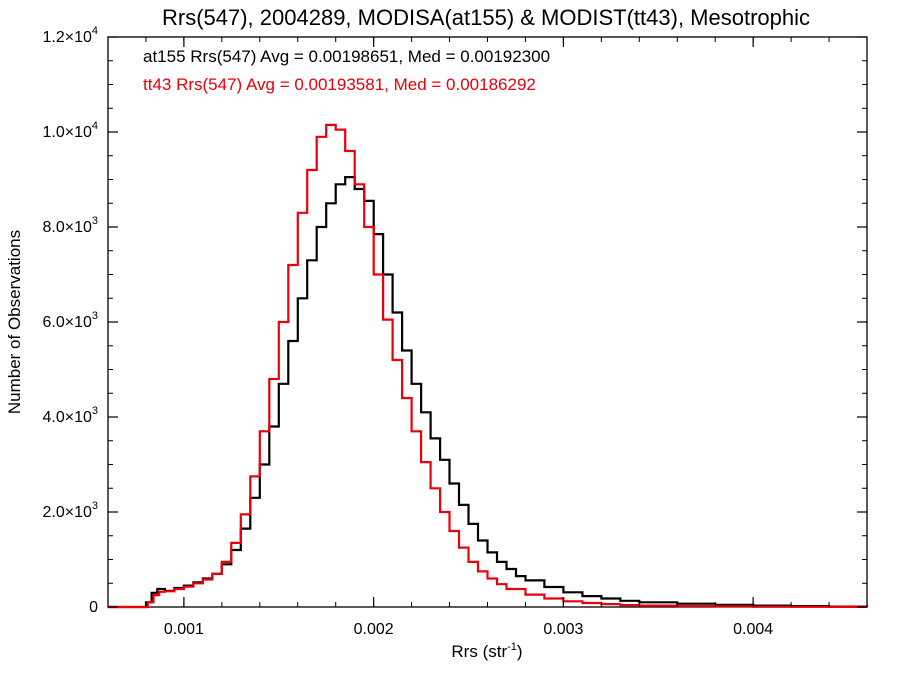  What do you see at coordinates (70, 320) in the screenshot?
I see `y-tick-label: 6.0×10³` at bounding box center [70, 320].